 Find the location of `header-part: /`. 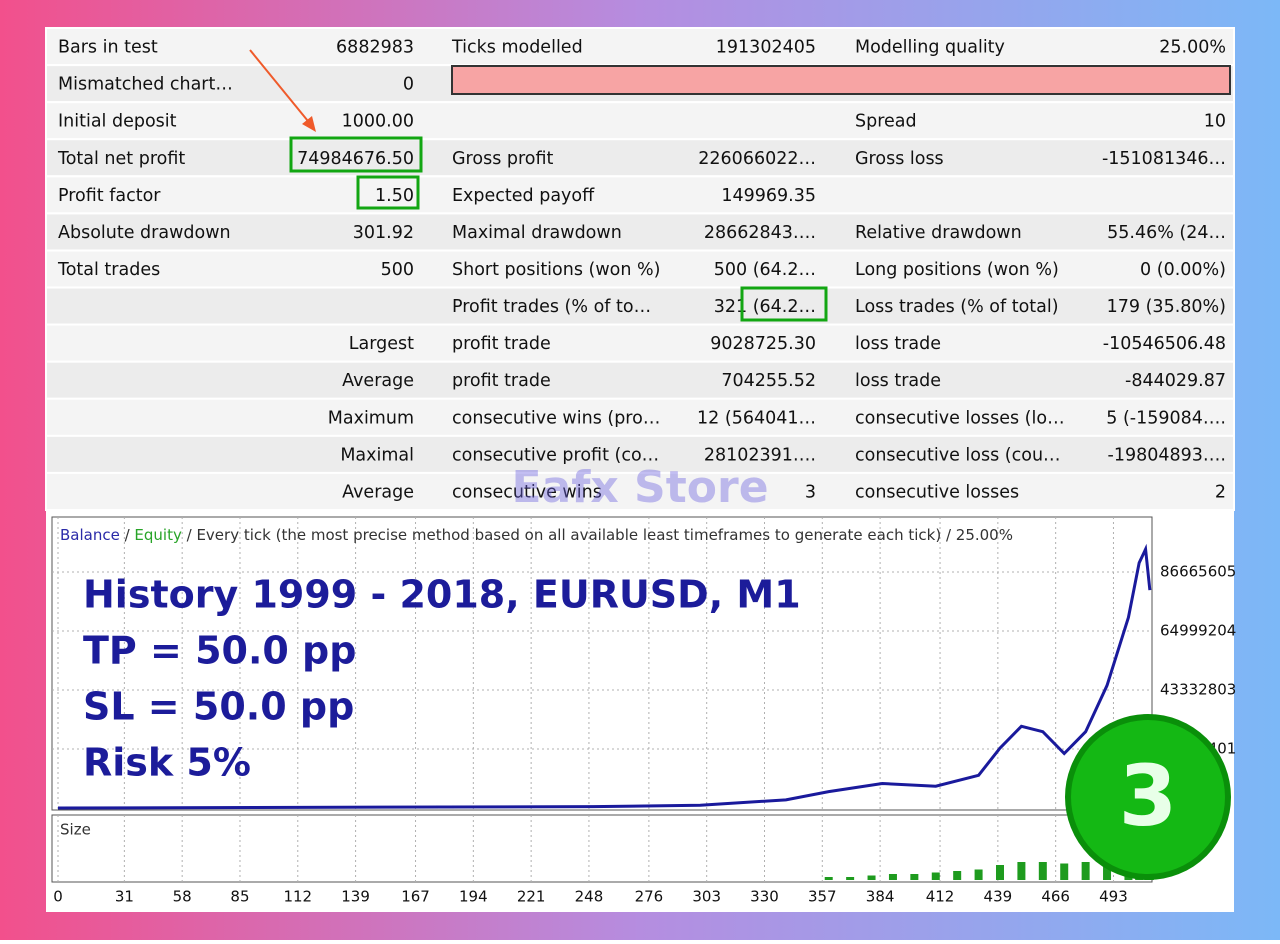

header-part: / is located at coordinates (127, 535).